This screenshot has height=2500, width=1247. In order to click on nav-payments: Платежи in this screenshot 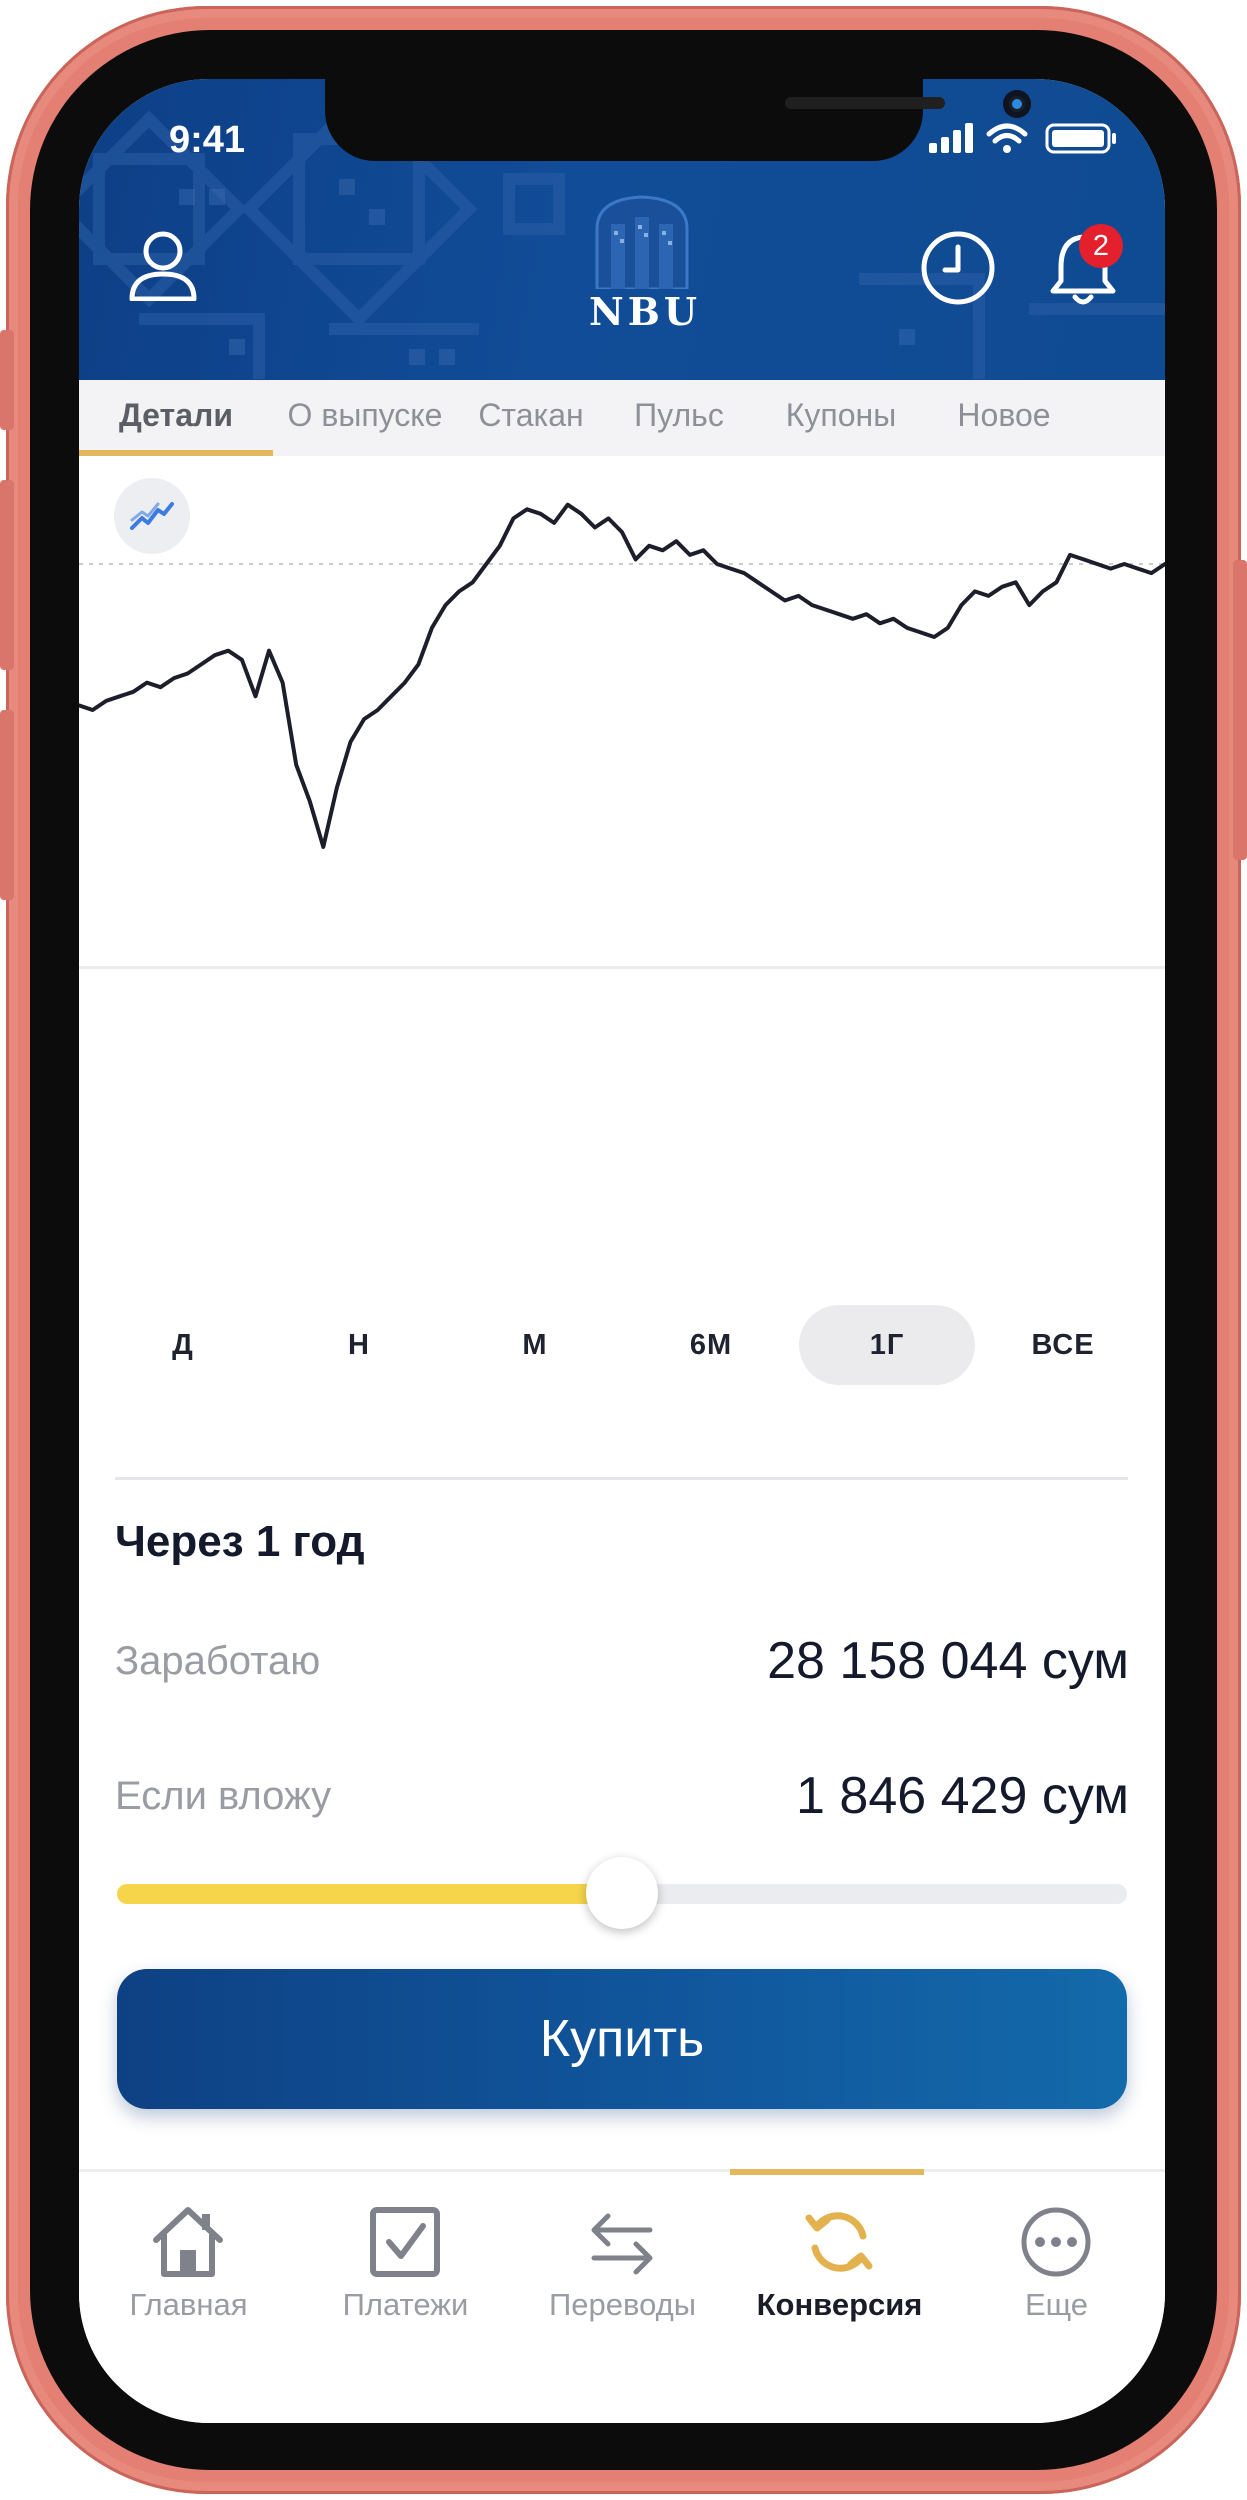, I will do `click(405, 2262)`.